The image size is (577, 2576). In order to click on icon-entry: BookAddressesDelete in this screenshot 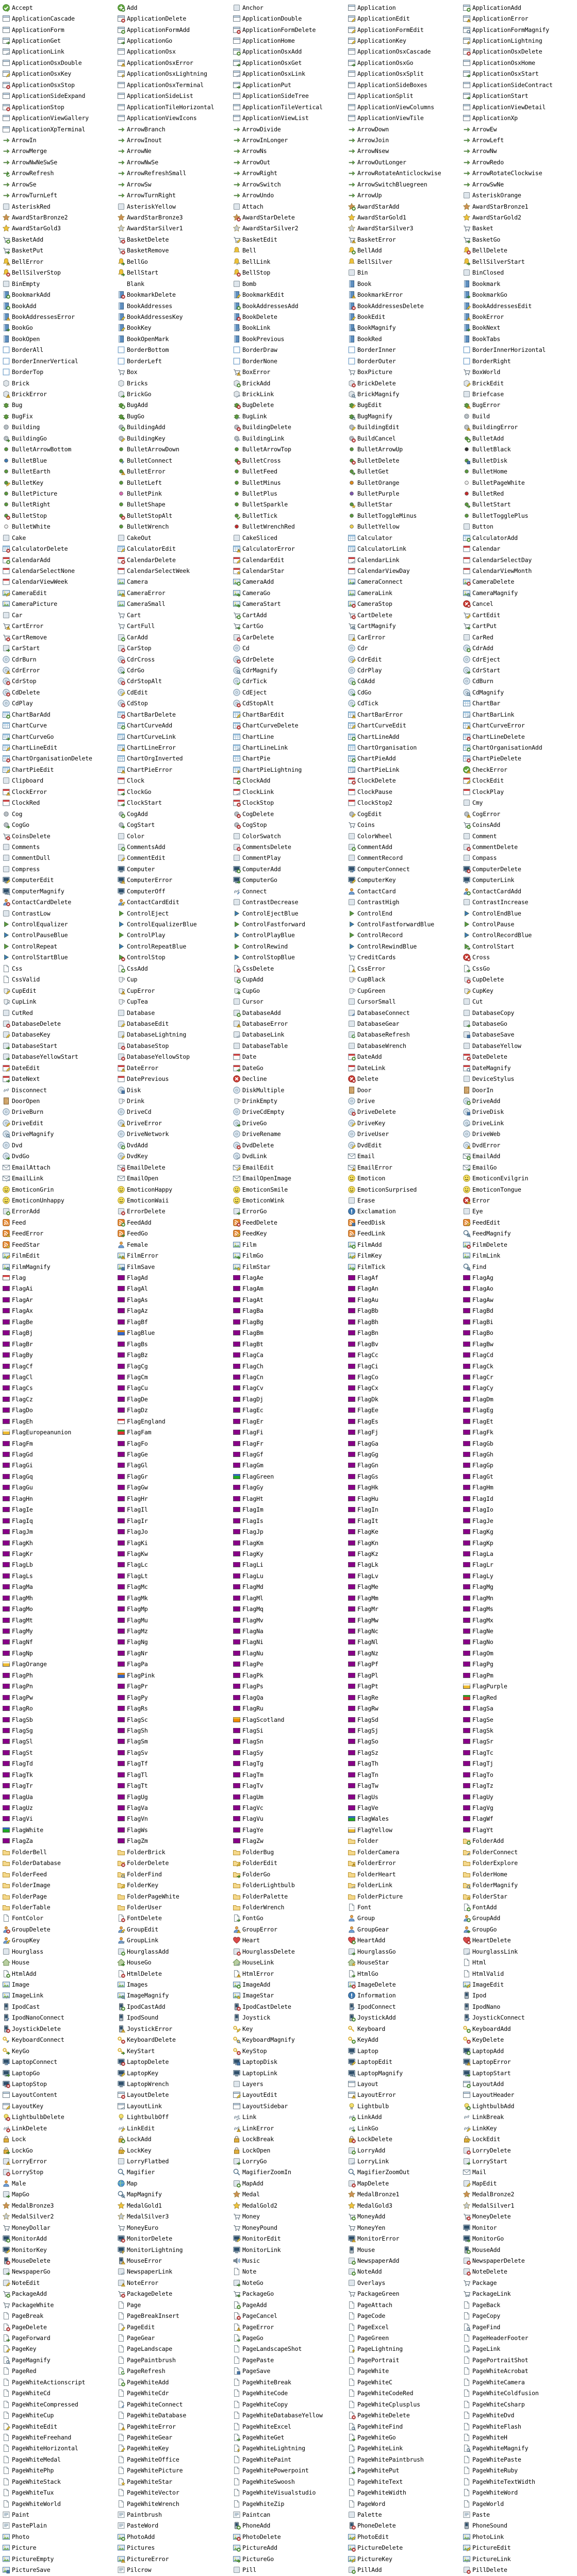, I will do `click(403, 305)`.